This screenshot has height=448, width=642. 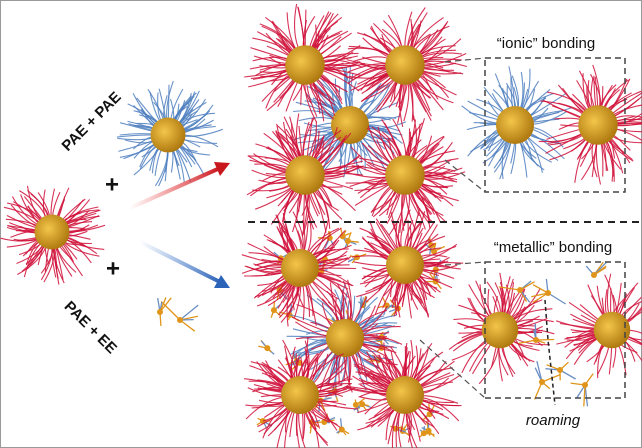 What do you see at coordinates (175, 188) in the screenshot?
I see `arrow` at bounding box center [175, 188].